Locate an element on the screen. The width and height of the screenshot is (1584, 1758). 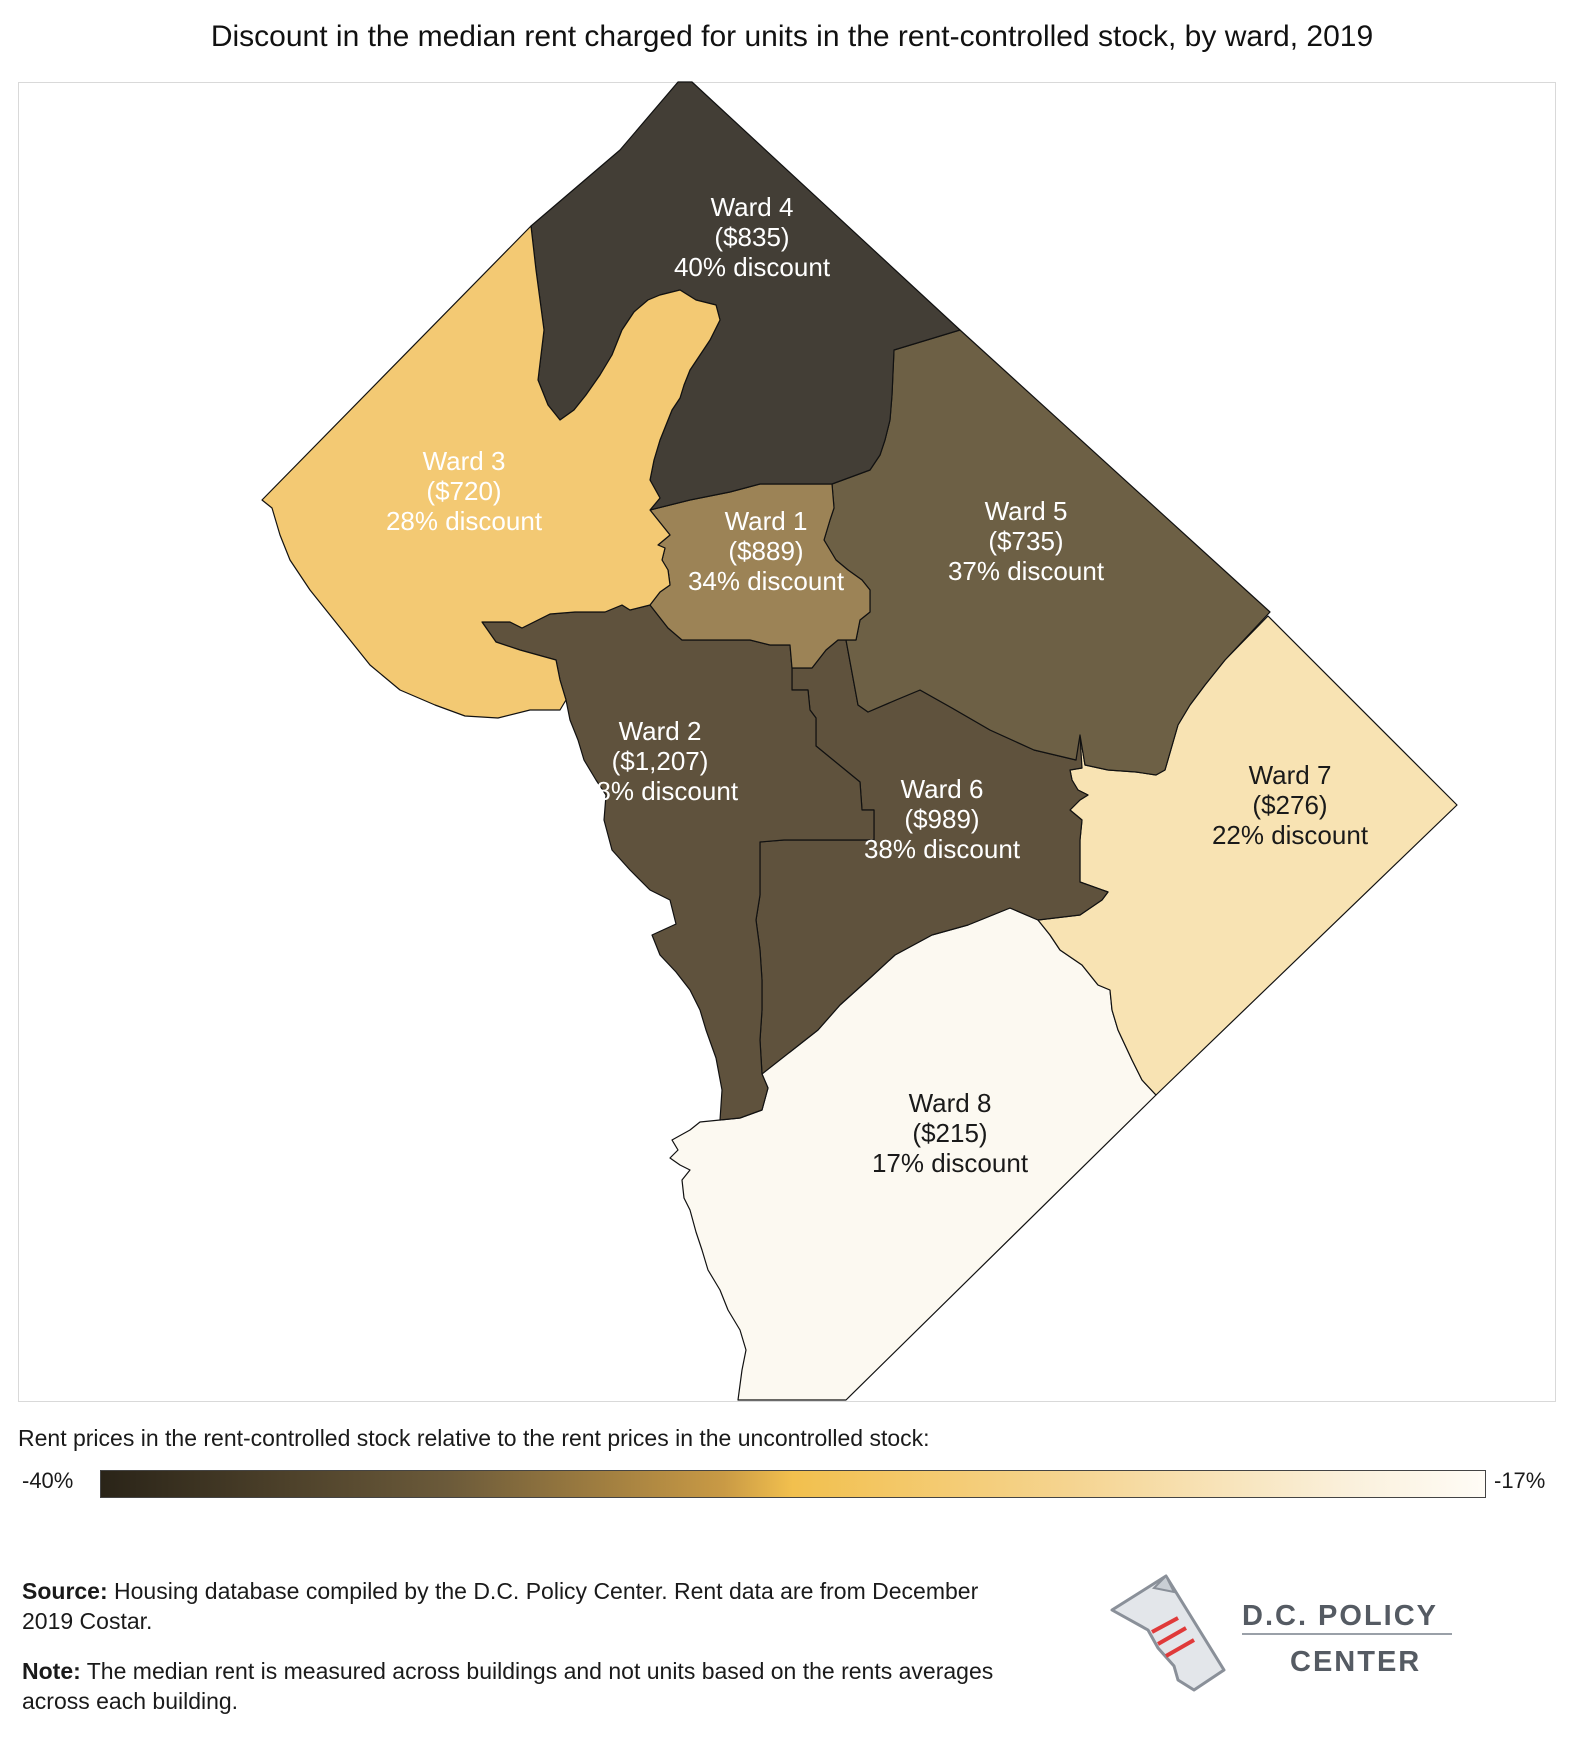
ward-4-discount: 40% discount is located at coordinates (752, 267).